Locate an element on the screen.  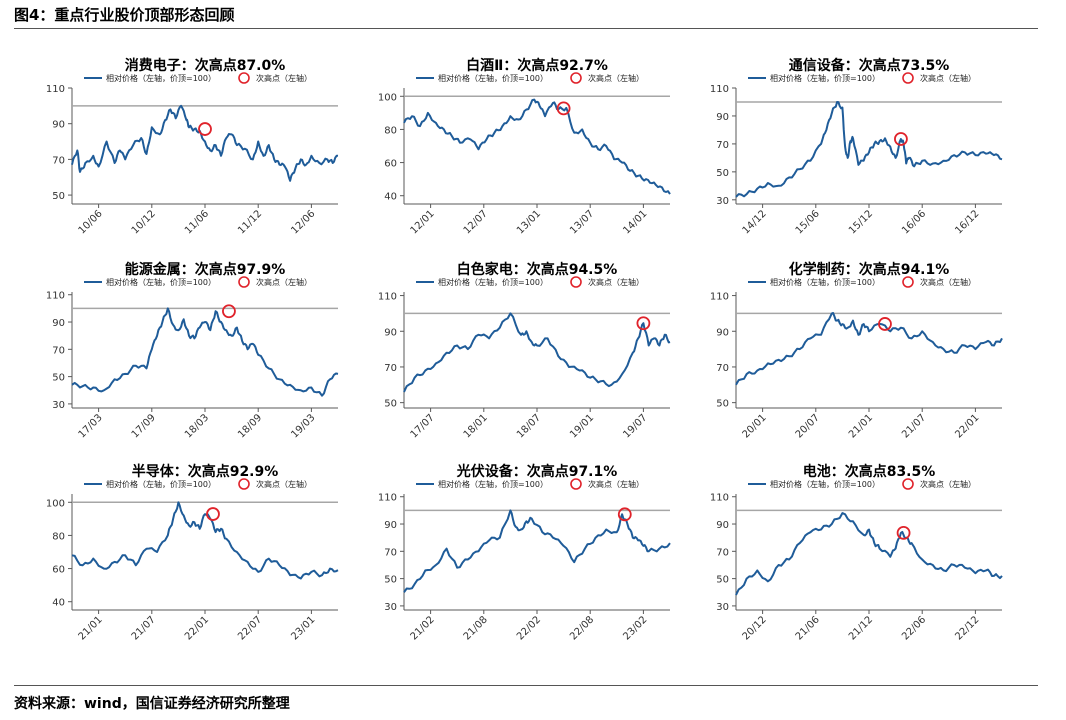
x-tick-label: 17/09 is located at coordinates (144, 426).